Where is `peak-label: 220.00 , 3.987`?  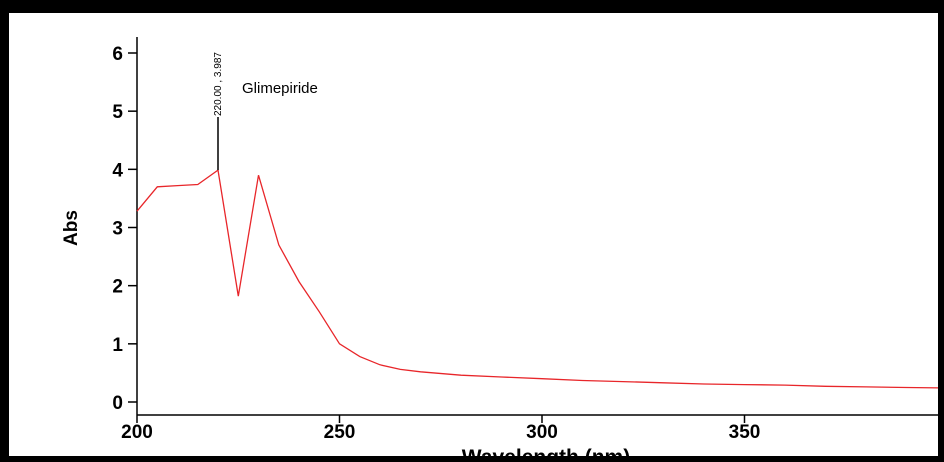 peak-label: 220.00 , 3.987 is located at coordinates (218, 84).